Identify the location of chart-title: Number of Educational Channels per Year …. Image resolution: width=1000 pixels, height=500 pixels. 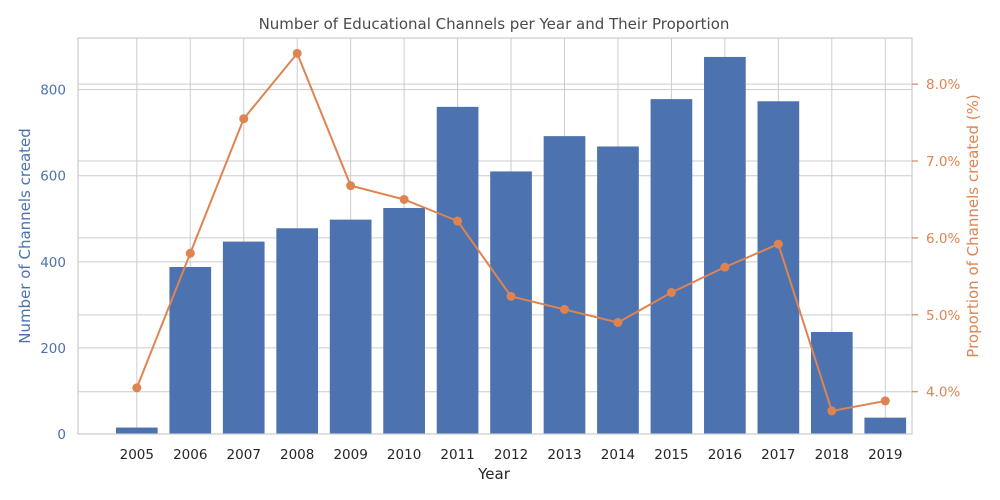
(494, 24).